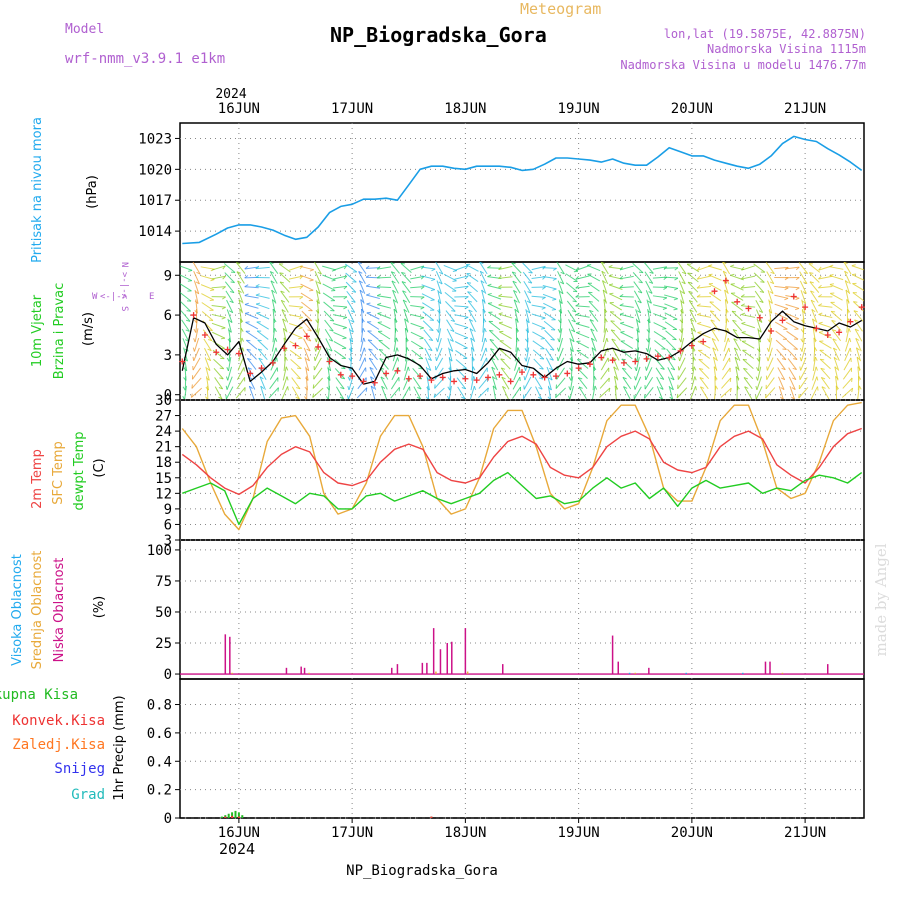 The height and width of the screenshot is (900, 900). I want to click on temp_sfc-series-line, so click(521, 466).